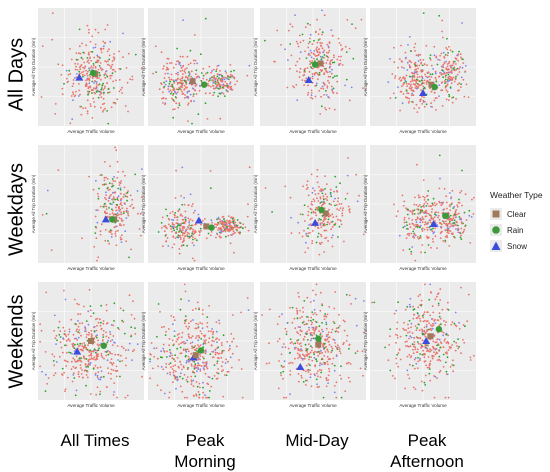 The image size is (550, 472). What do you see at coordinates (16, 74) in the screenshot?
I see `row-label-all-days: All Days` at bounding box center [16, 74].